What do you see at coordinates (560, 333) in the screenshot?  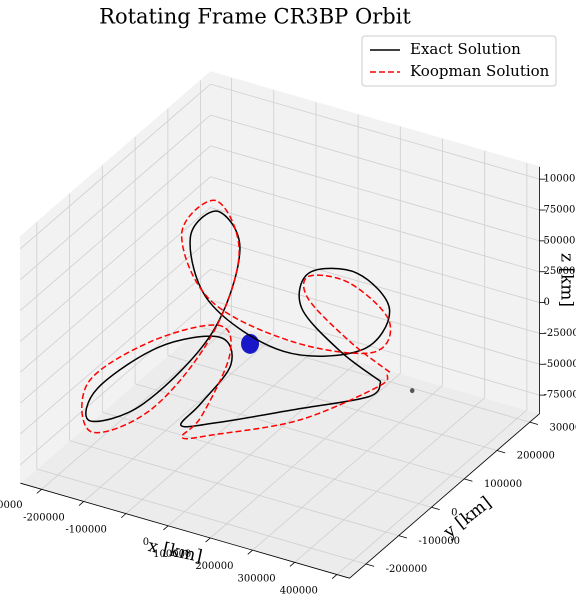 I see `tick-label: -25000` at bounding box center [560, 333].